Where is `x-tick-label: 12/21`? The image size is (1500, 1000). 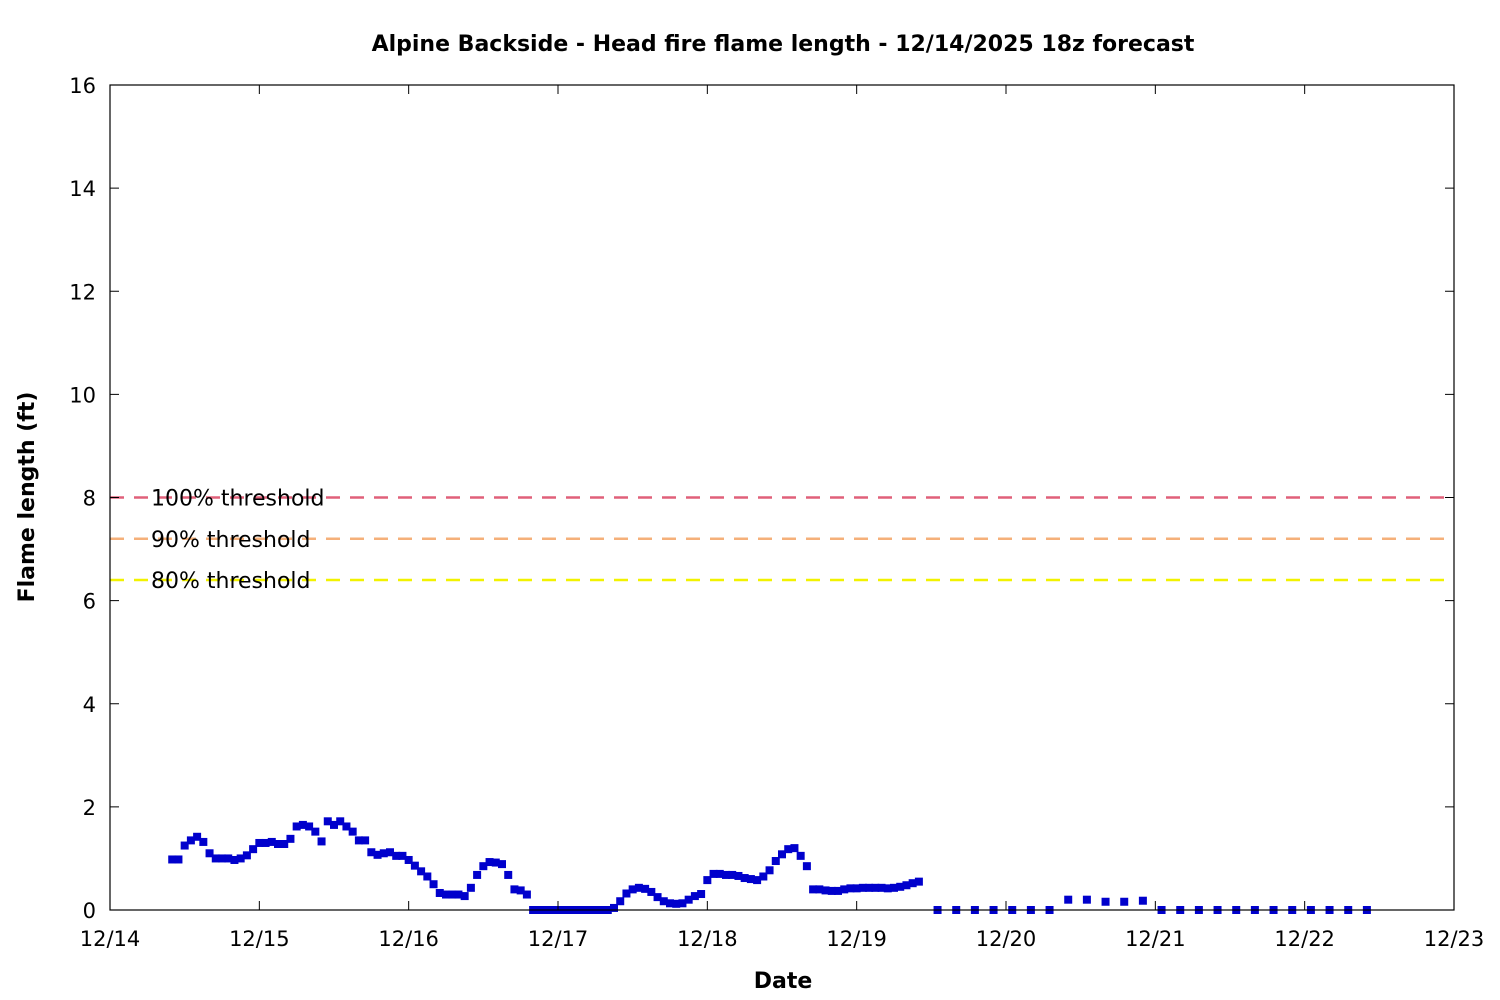
x-tick-label: 12/21 is located at coordinates (1155, 939).